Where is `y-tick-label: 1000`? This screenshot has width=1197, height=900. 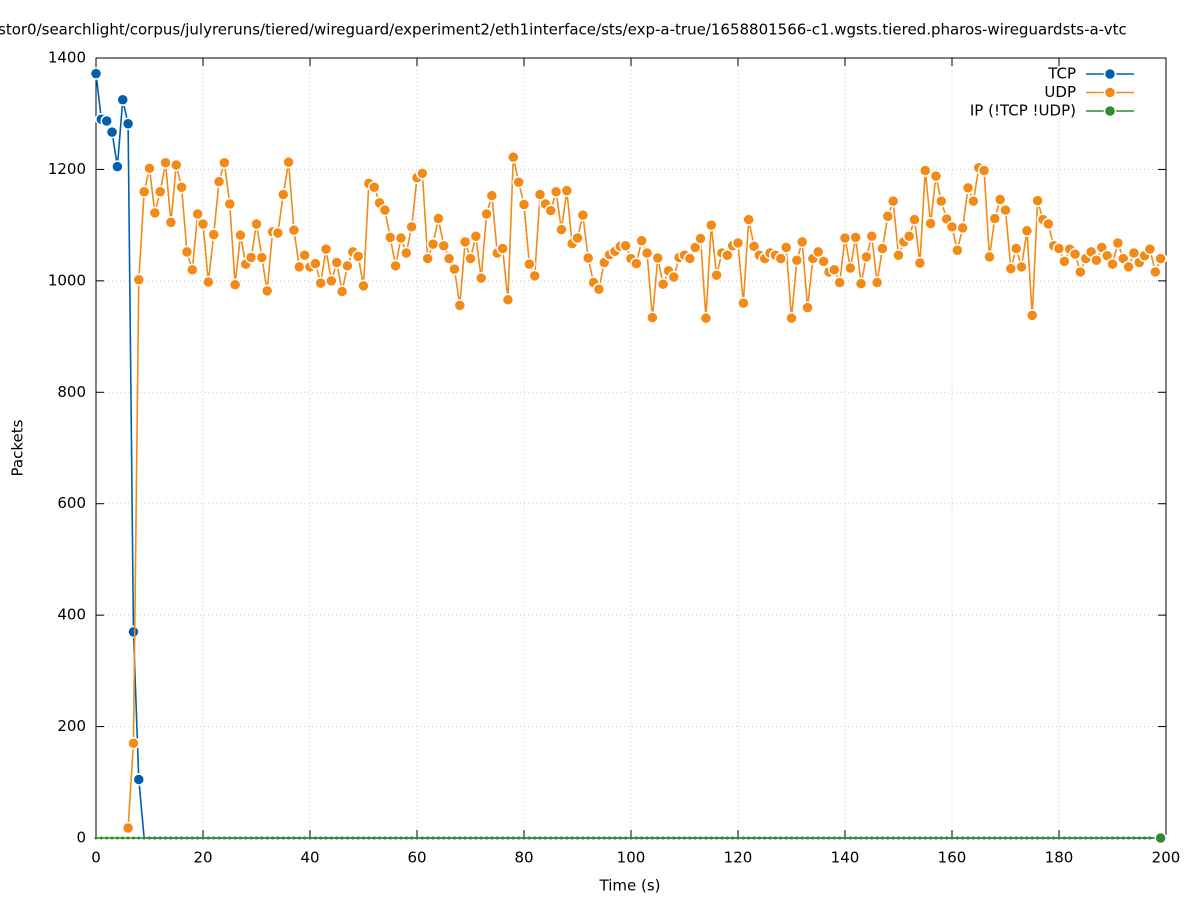 y-tick-label: 1000 is located at coordinates (67, 280).